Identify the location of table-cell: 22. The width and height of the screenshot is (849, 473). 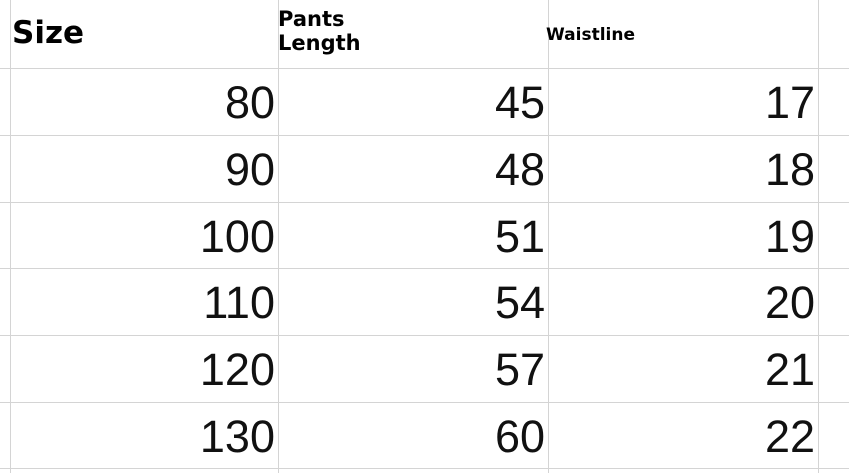
(789, 436).